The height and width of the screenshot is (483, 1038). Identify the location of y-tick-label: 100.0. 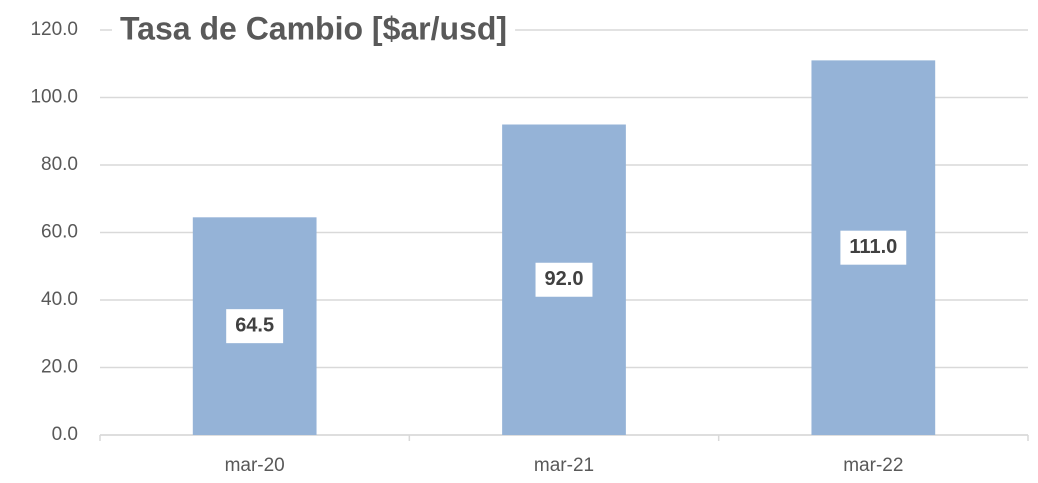
(54, 97).